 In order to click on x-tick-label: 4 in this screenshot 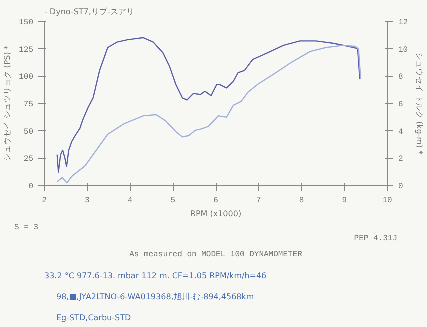, I will do `click(130, 201)`.